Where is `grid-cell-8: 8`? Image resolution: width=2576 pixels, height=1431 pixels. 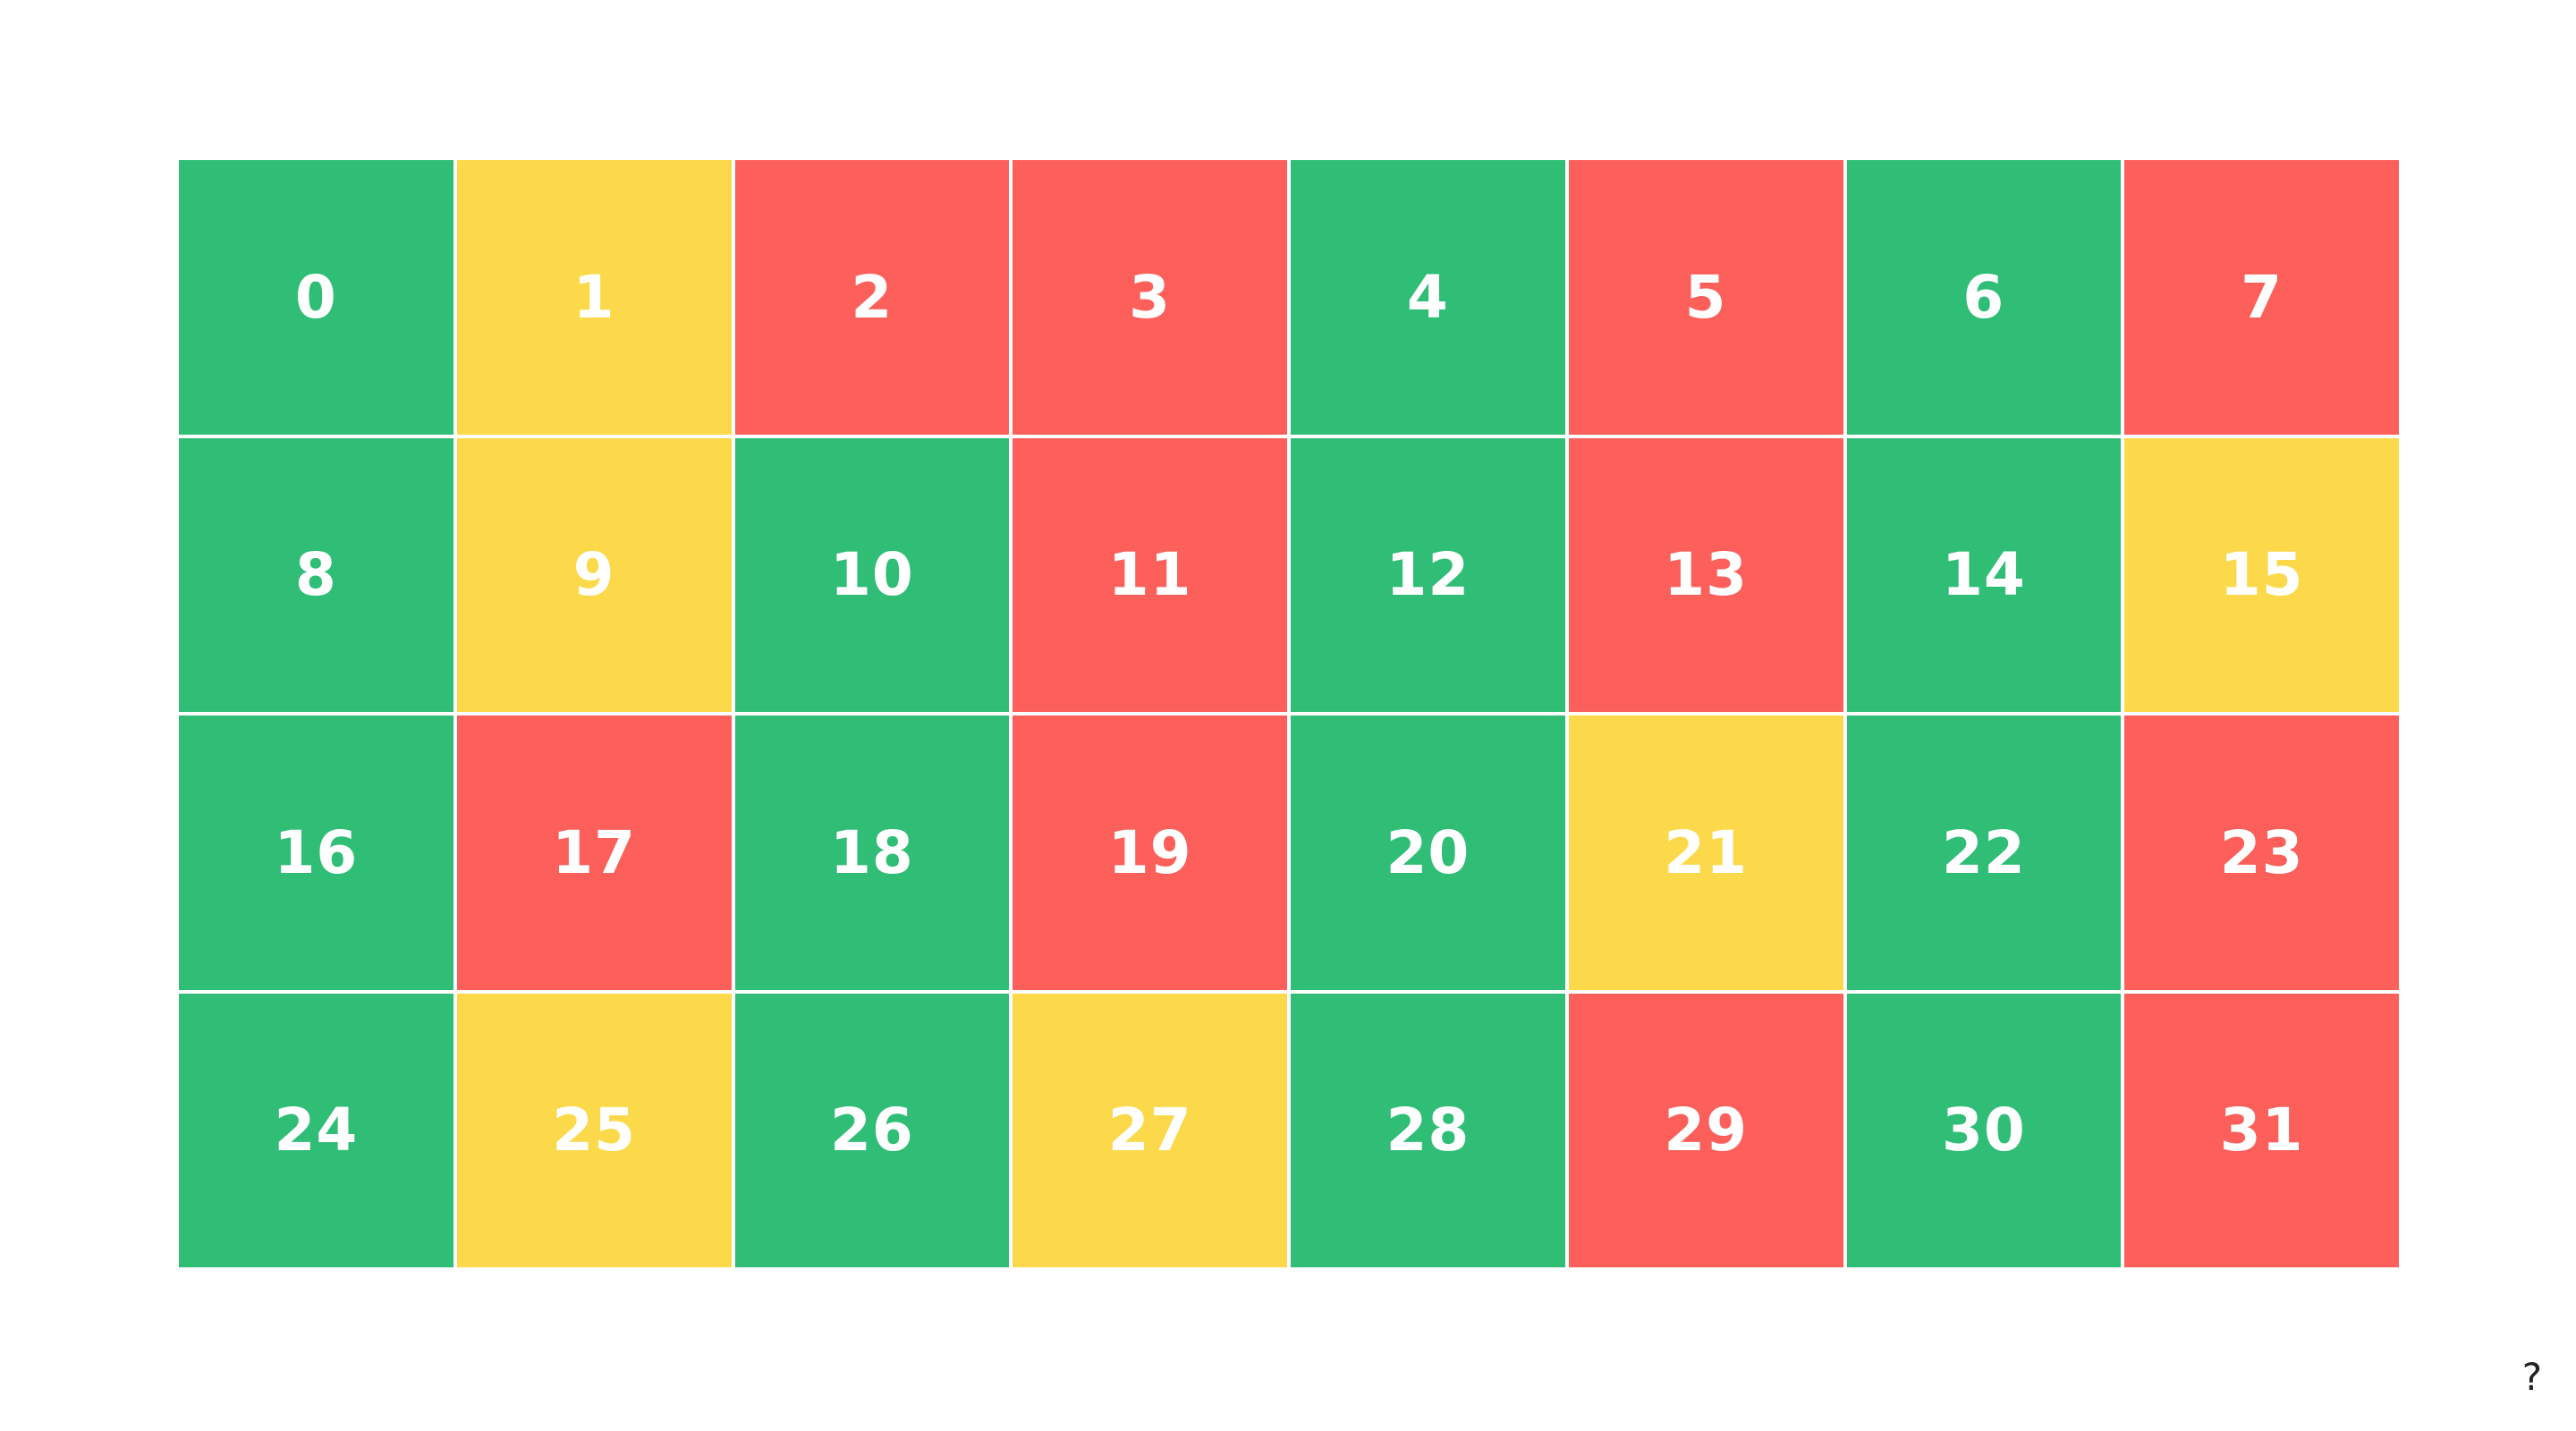
grid-cell-8: 8 is located at coordinates (316, 574).